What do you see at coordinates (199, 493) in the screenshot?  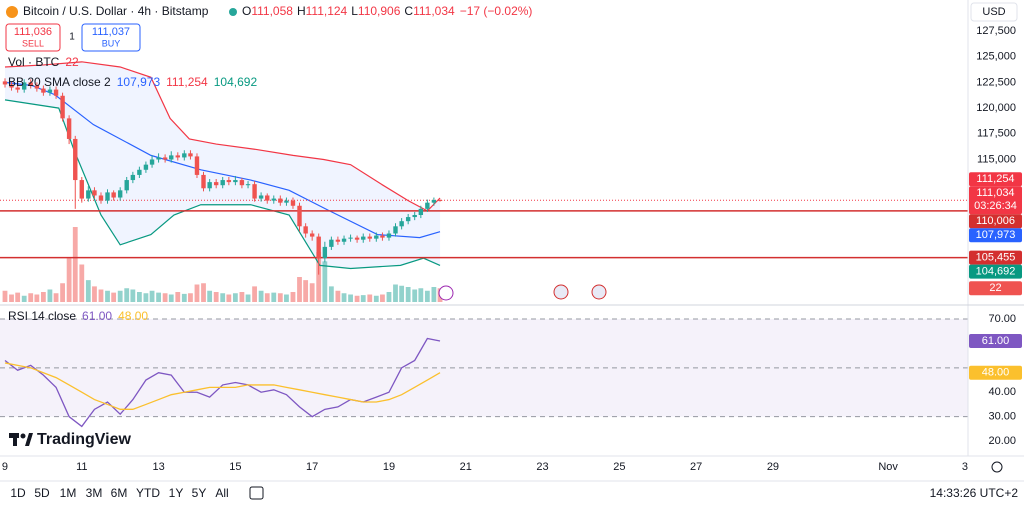 I see `timeframe-button: 5Y` at bounding box center [199, 493].